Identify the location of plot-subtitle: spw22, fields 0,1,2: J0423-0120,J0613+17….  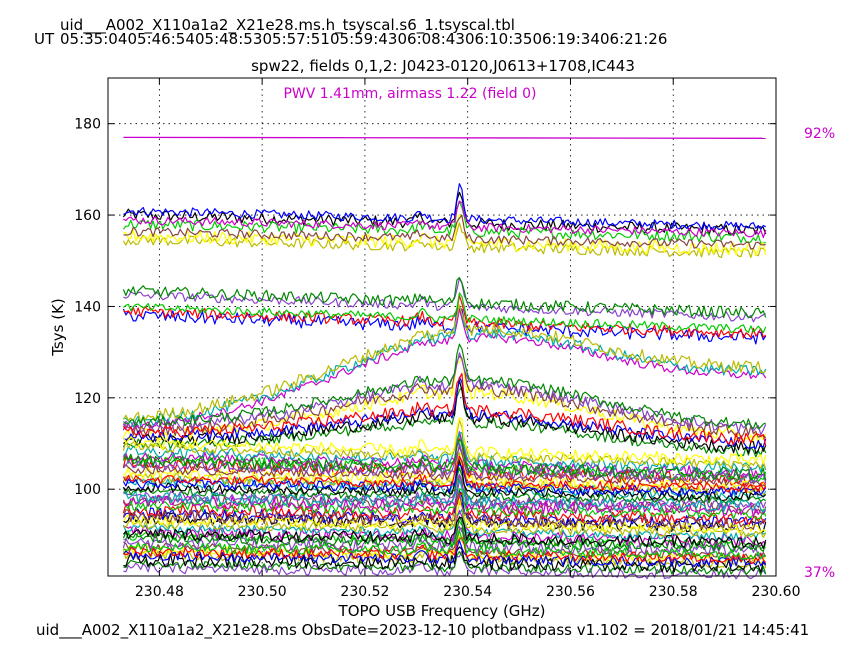
(443, 66).